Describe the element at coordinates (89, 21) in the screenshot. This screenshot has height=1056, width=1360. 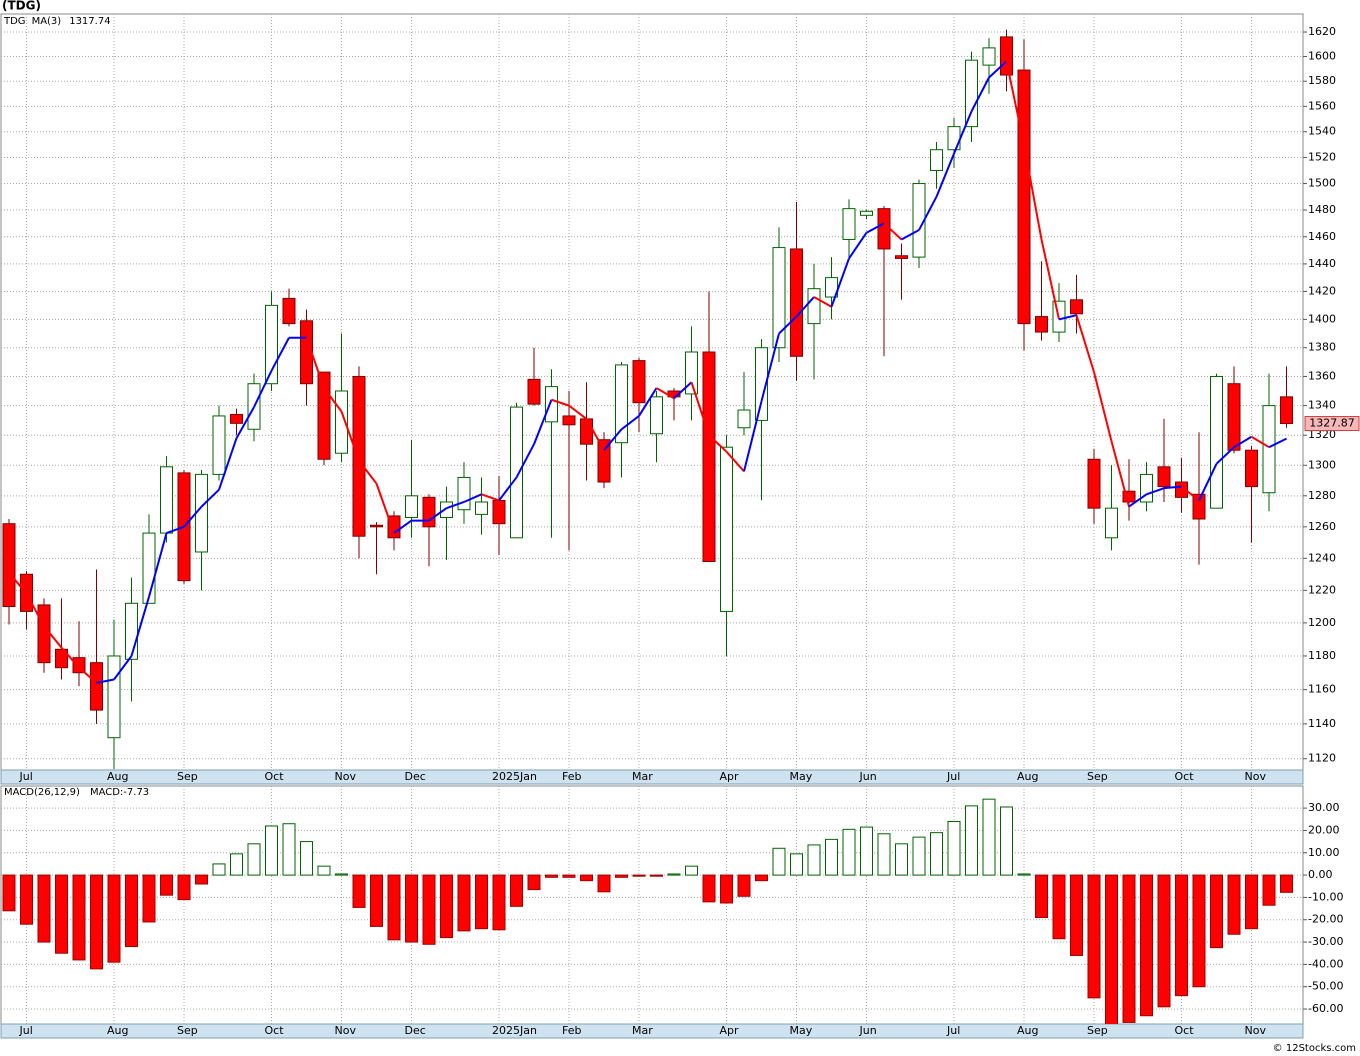
I see `legend-value: 1317.74` at that location.